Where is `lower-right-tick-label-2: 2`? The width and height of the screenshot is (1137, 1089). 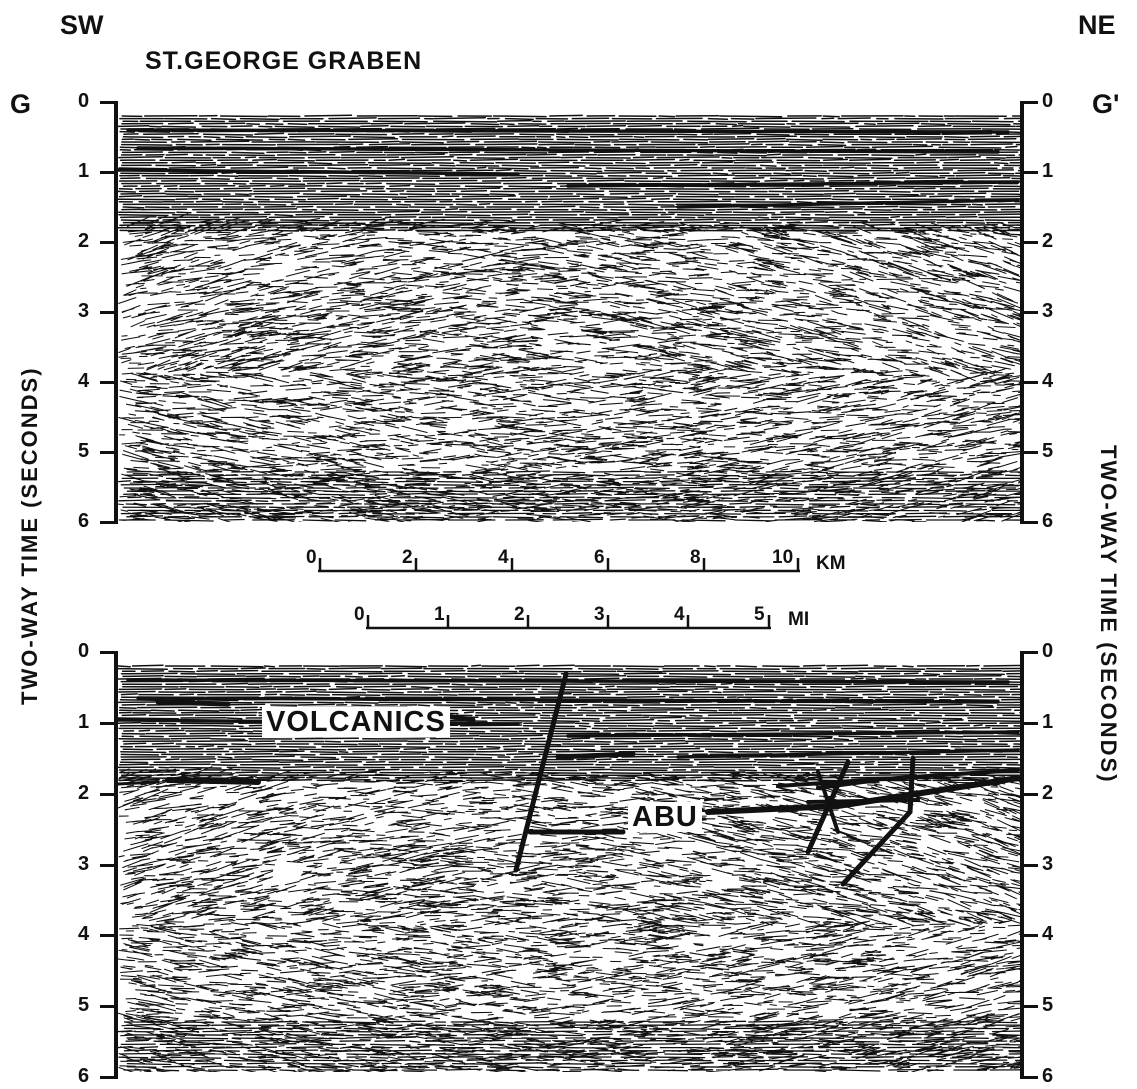
lower-right-tick-label-2: 2 is located at coordinates (1048, 792).